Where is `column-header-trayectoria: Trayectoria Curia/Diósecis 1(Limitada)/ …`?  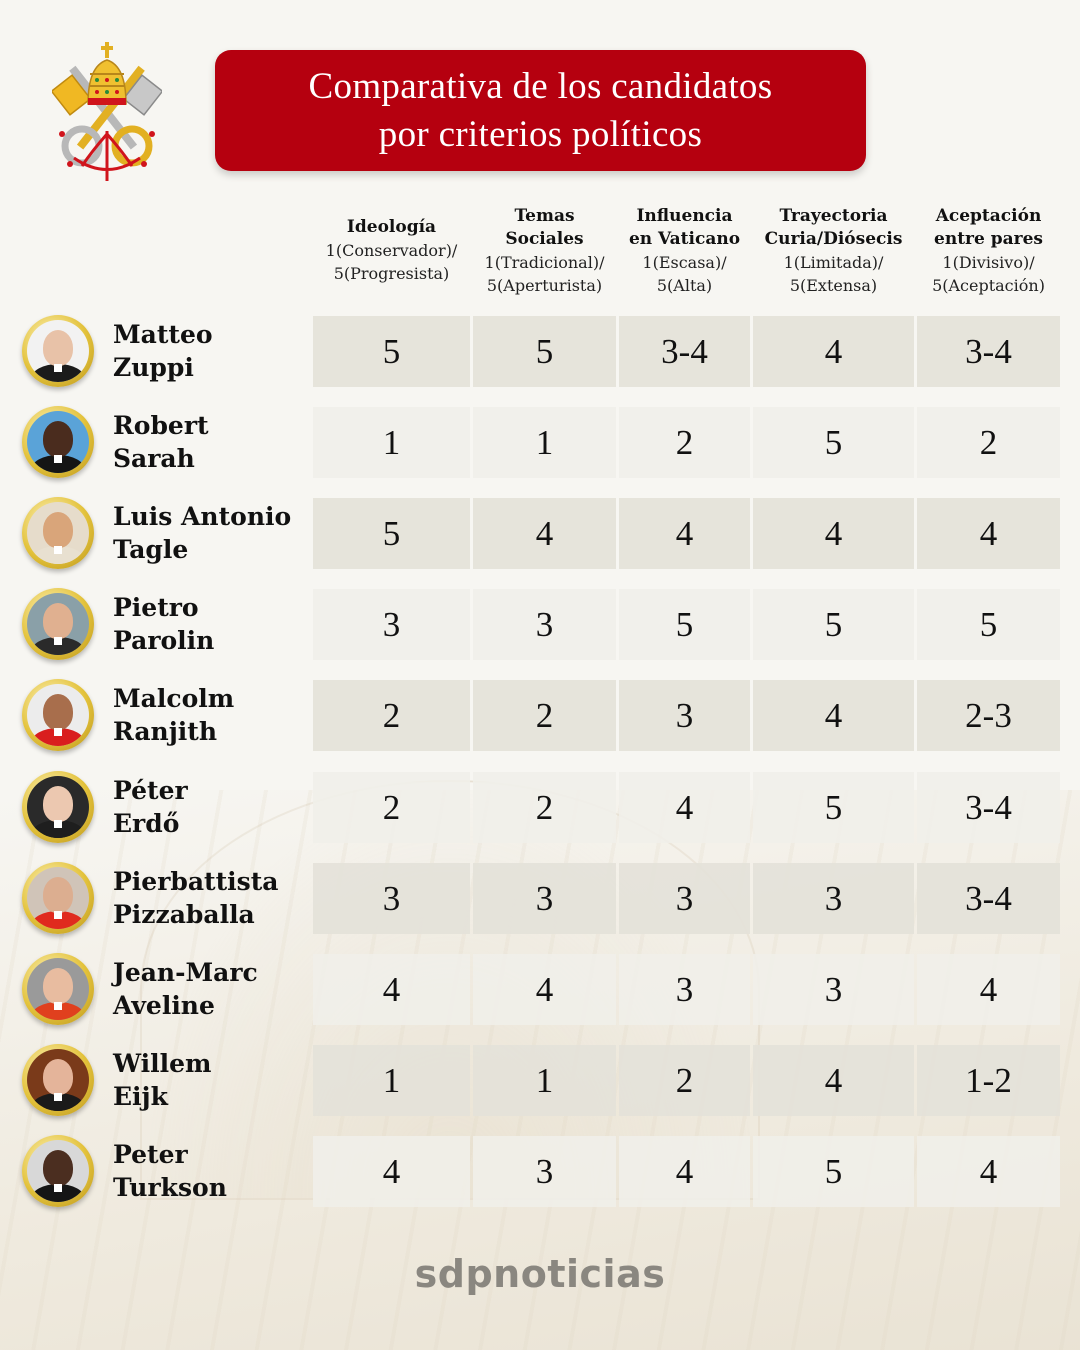 column-header-trayectoria: Trayectoria Curia/Diósecis 1(Limitada)/ … is located at coordinates (833, 250).